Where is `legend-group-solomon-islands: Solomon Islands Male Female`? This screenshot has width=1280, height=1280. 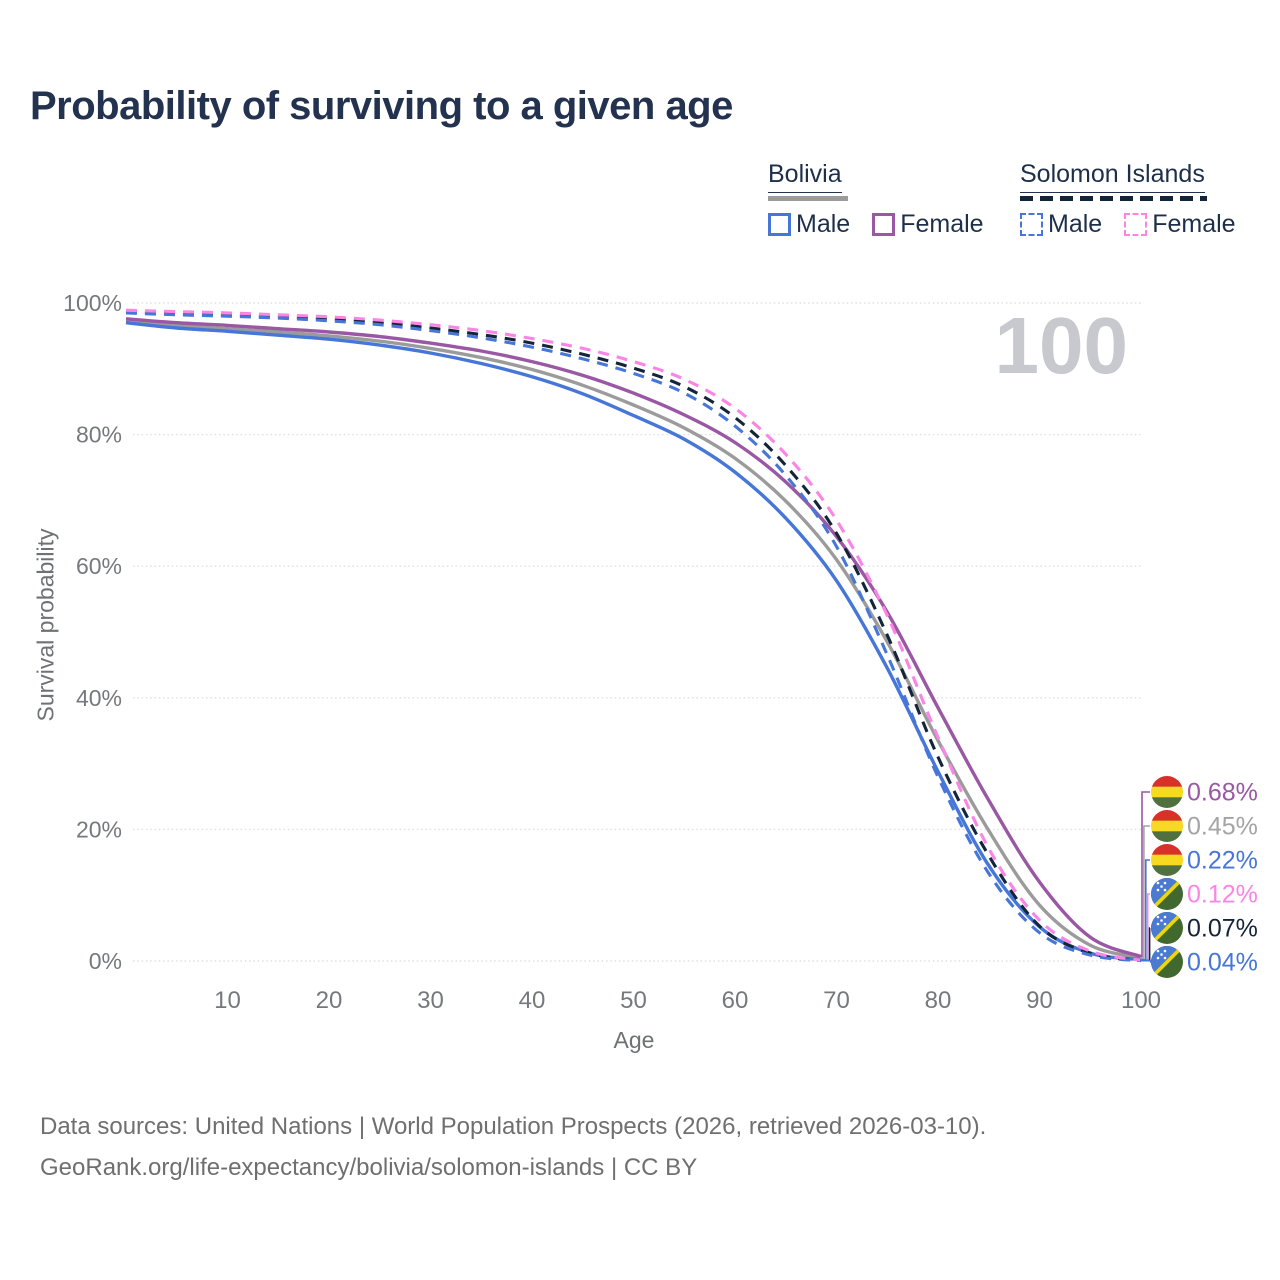
legend-group-solomon-islands: Solomon Islands Male Female is located at coordinates (1139, 199).